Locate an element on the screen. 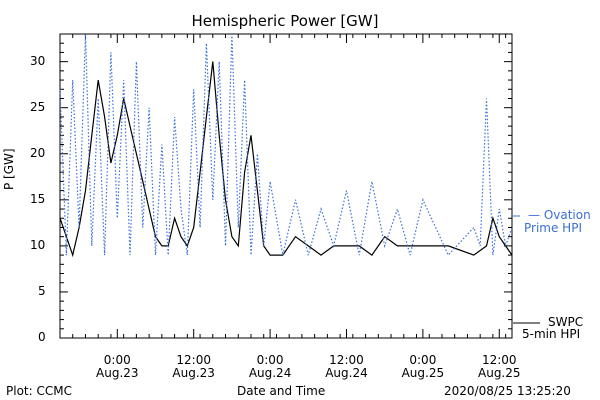  x-axis-label: Date and Time is located at coordinates (281, 391).